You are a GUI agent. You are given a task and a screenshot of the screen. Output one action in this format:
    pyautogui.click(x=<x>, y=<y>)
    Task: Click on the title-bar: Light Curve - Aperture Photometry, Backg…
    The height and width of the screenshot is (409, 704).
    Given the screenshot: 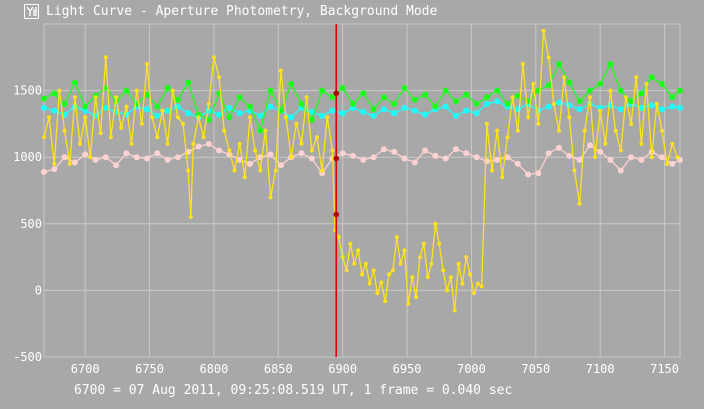 What is the action you would take?
    pyautogui.click(x=352, y=12)
    